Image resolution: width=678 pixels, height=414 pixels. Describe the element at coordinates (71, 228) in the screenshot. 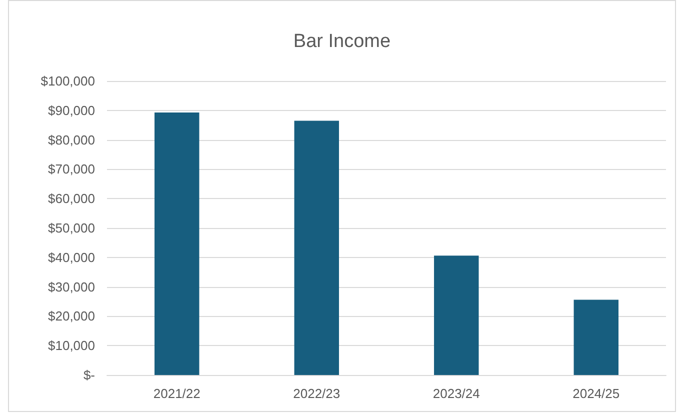

I see `y-tick-label: $50,000` at that location.